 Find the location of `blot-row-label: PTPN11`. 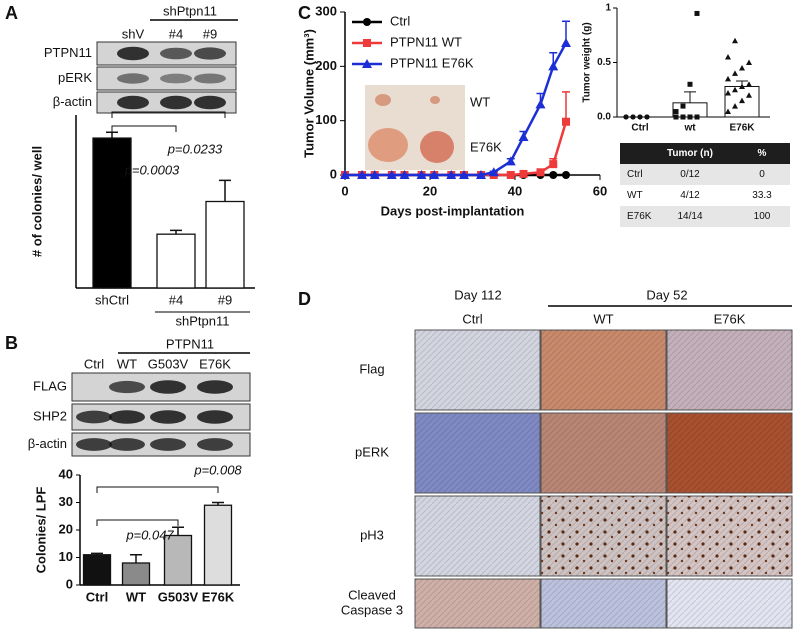

blot-row-label: PTPN11 is located at coordinates (68, 52).